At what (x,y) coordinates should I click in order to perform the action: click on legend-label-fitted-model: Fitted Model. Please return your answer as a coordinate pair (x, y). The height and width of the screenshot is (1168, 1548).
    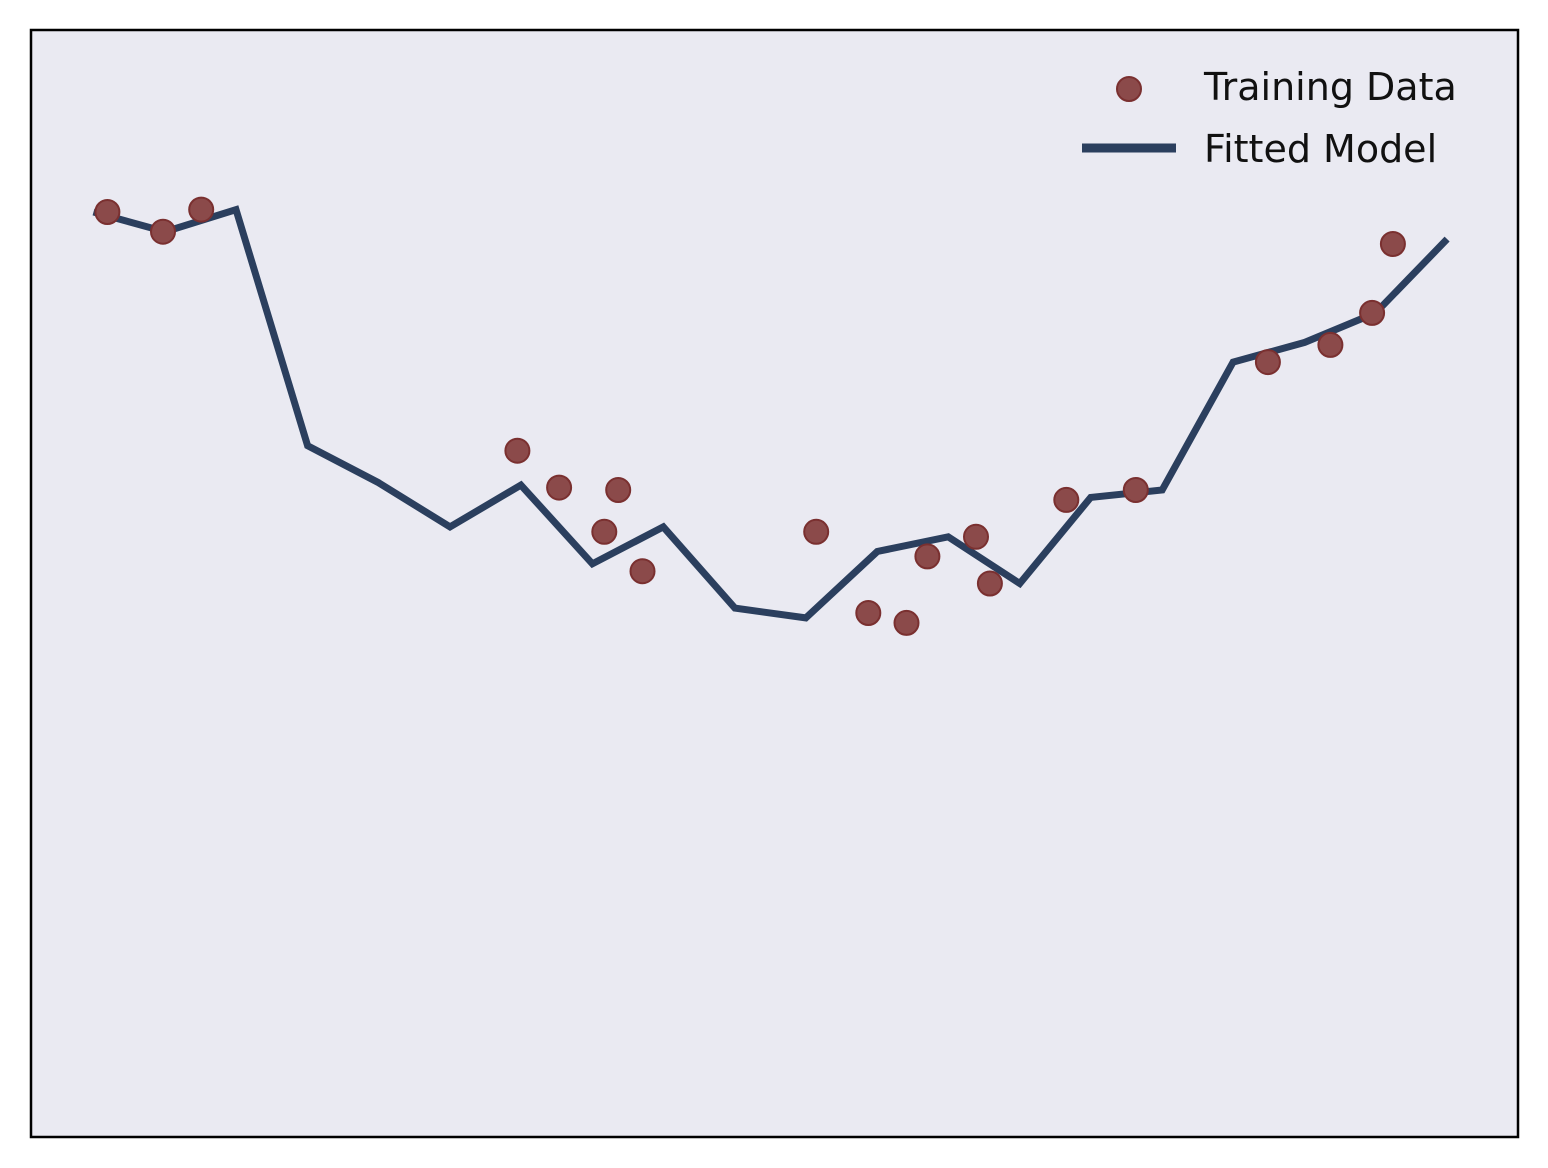
    Looking at the image, I should click on (1320, 149).